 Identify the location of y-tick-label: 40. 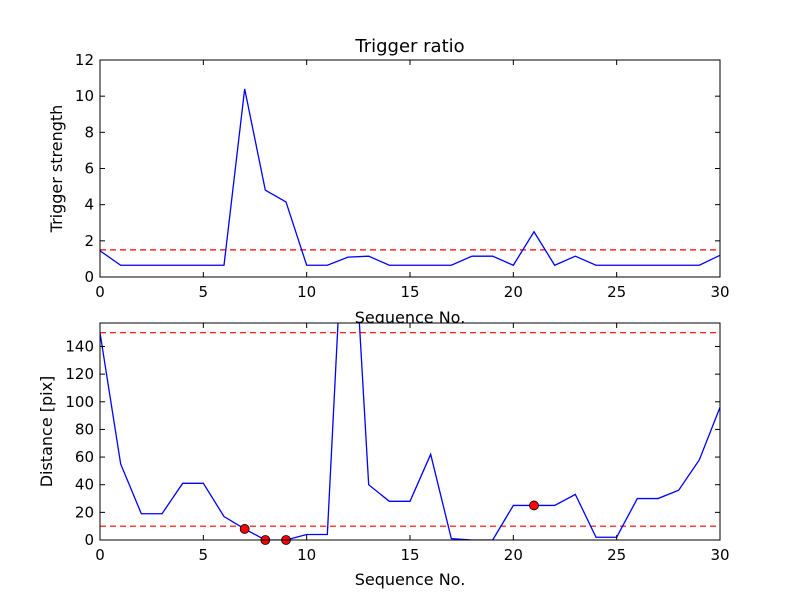
(84, 485).